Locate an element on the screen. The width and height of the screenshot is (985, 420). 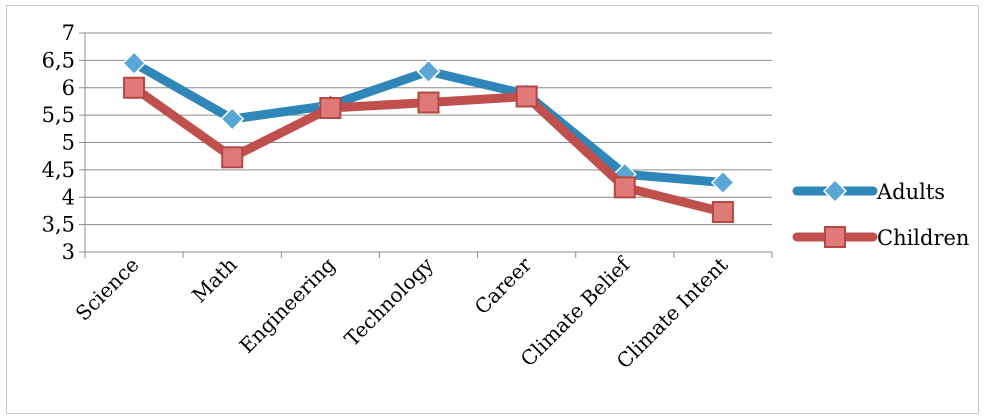
x-tick-label: Science is located at coordinates (107, 289).